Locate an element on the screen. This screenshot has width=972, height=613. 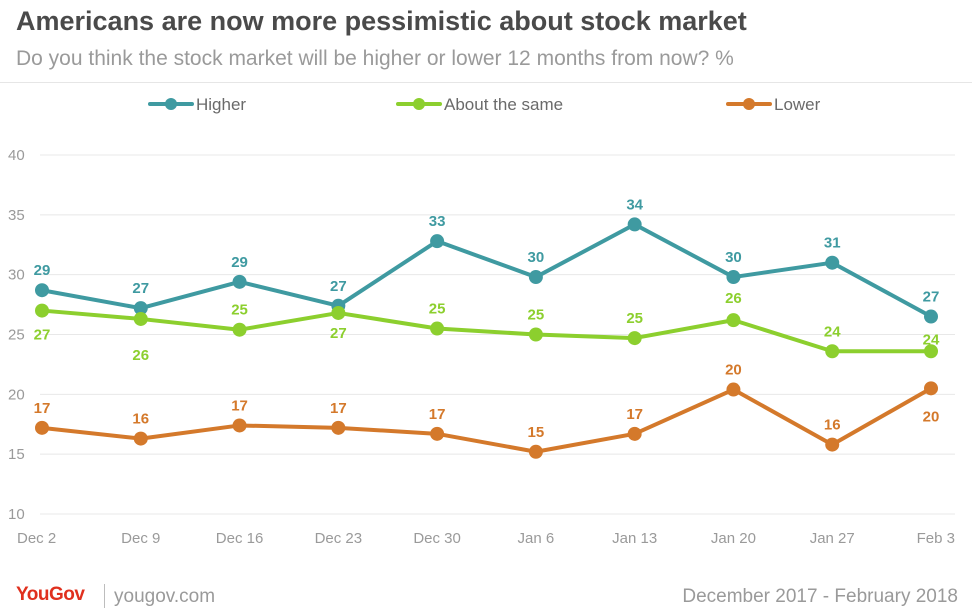
header-divider is located at coordinates (486, 82).